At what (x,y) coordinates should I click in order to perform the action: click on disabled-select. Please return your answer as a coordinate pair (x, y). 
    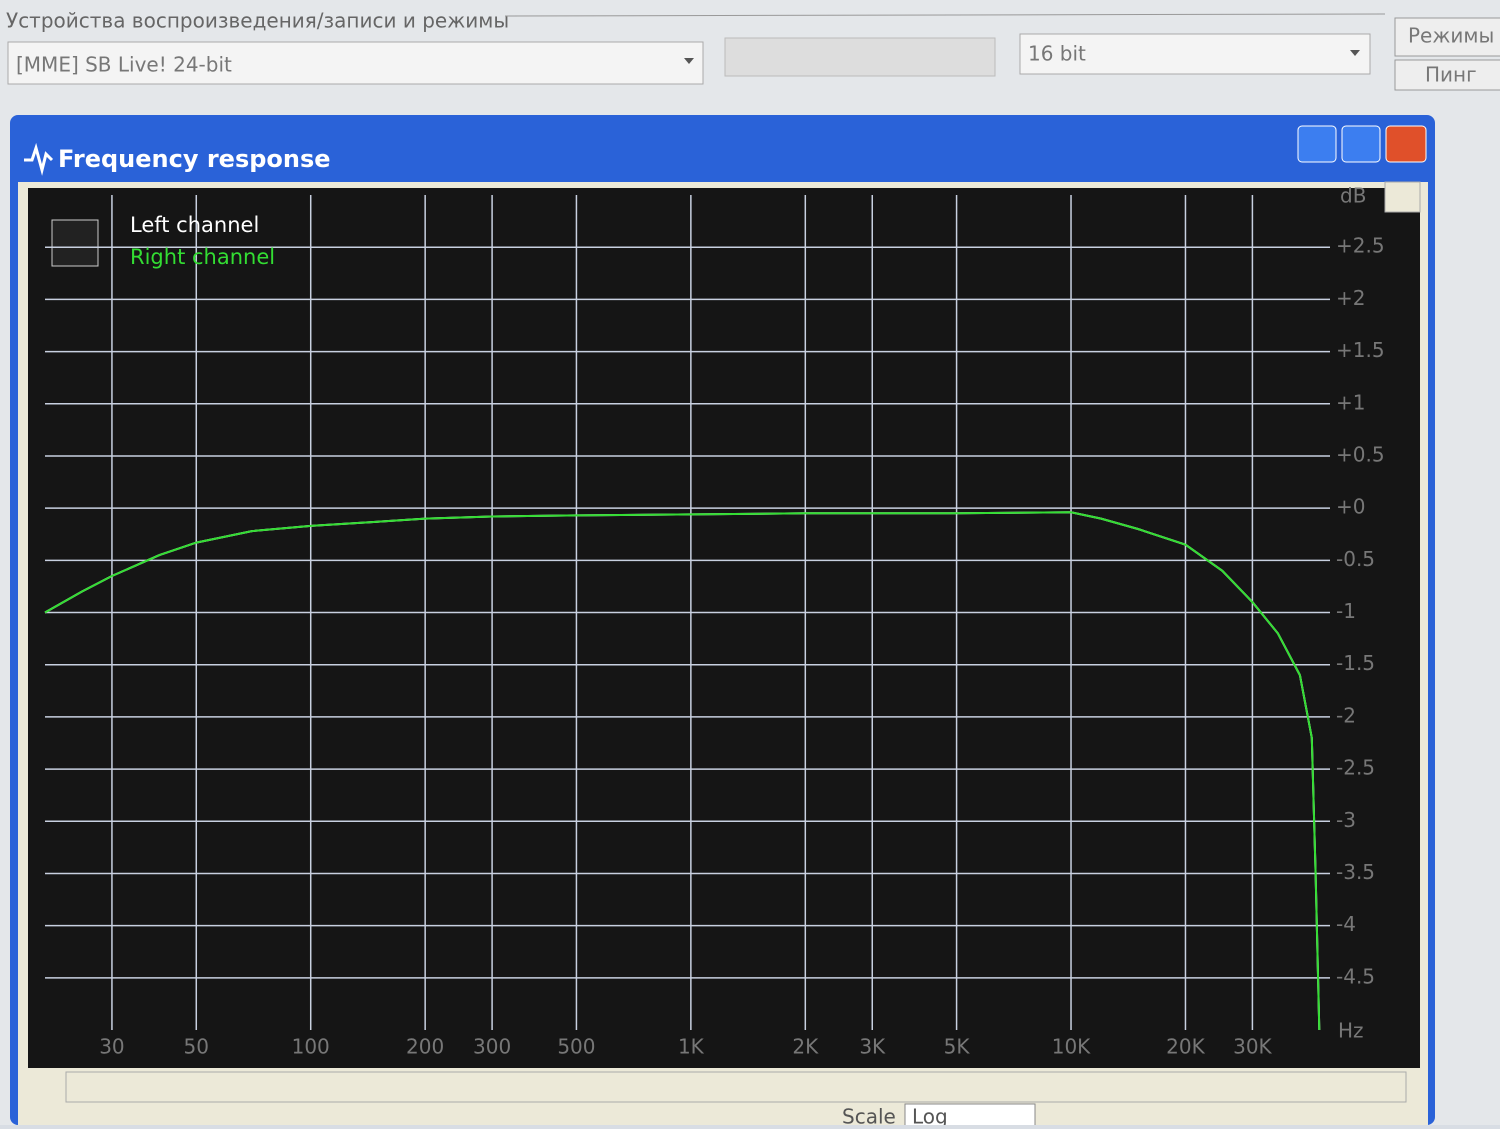
    Looking at the image, I should click on (860, 57).